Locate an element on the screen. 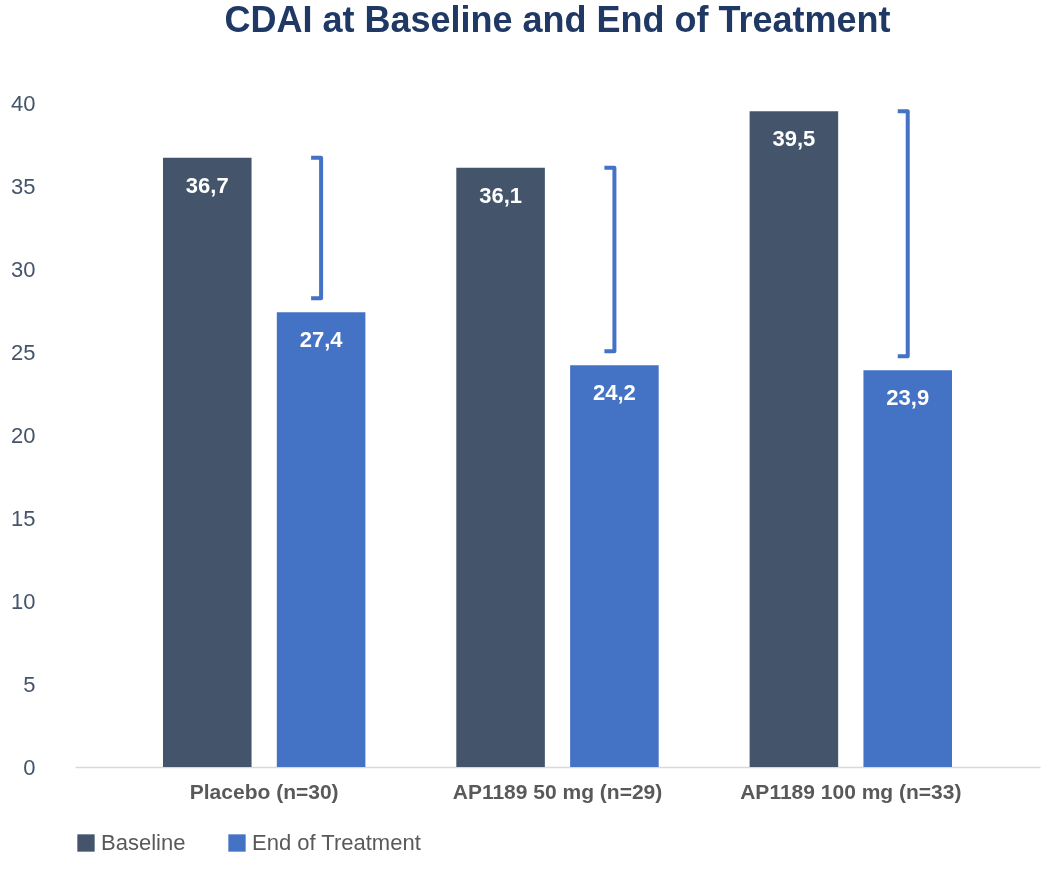 The image size is (1043, 884). y-tick-label: 10 is located at coordinates (23, 601).